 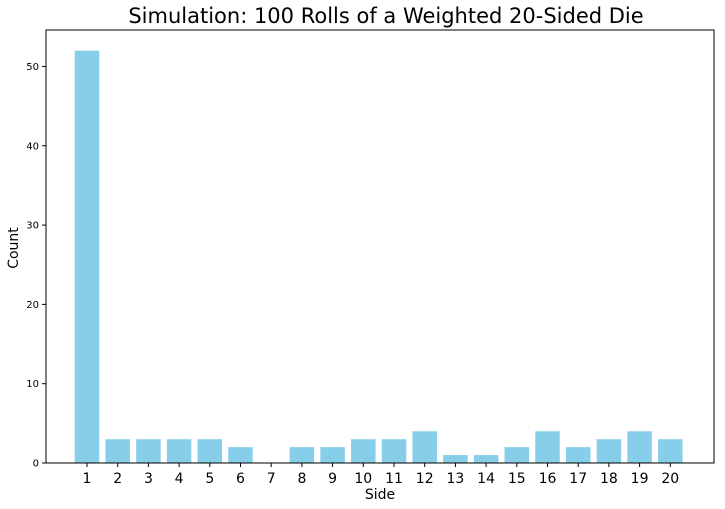 What do you see at coordinates (209, 479) in the screenshot?
I see `x-tick-label-5: 5` at bounding box center [209, 479].